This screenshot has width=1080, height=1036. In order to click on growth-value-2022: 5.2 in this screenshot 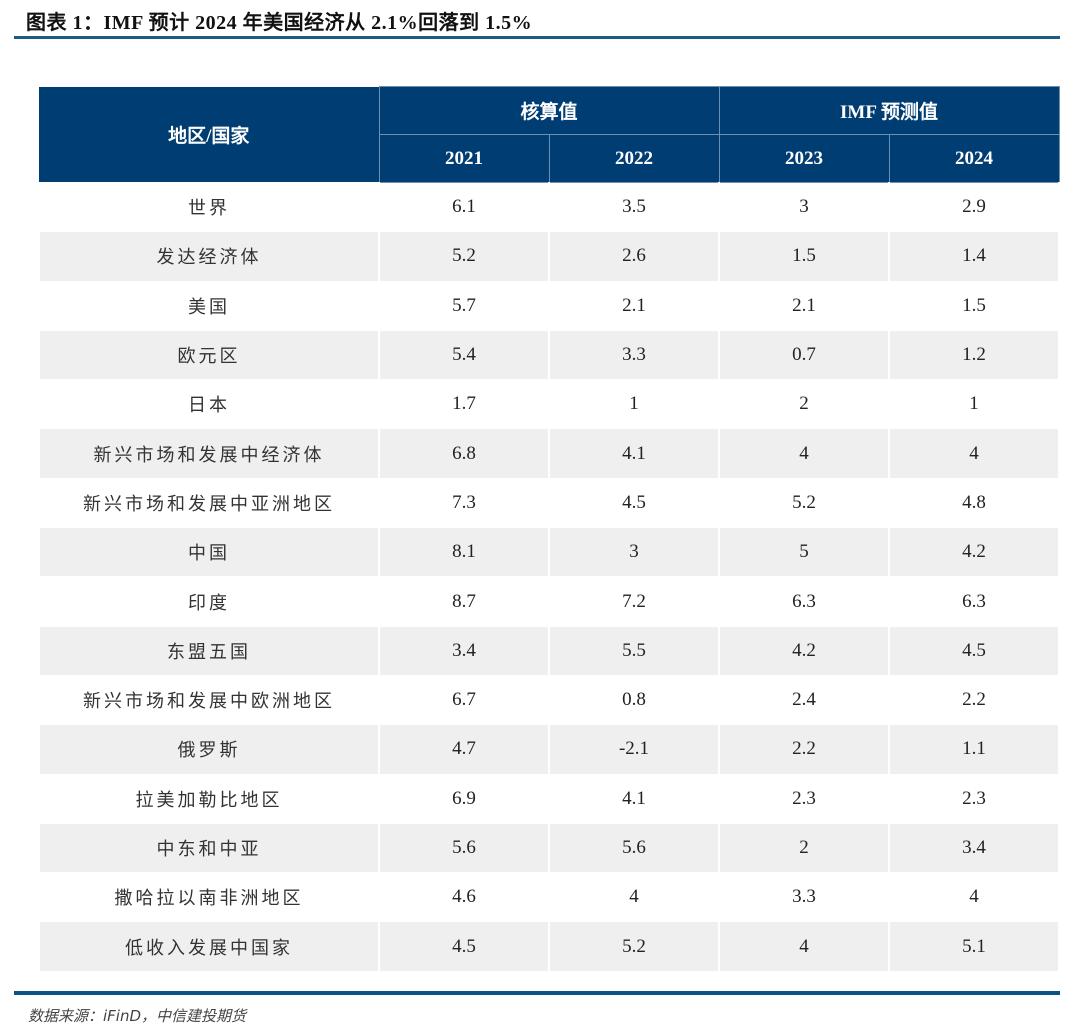, I will do `click(634, 946)`.